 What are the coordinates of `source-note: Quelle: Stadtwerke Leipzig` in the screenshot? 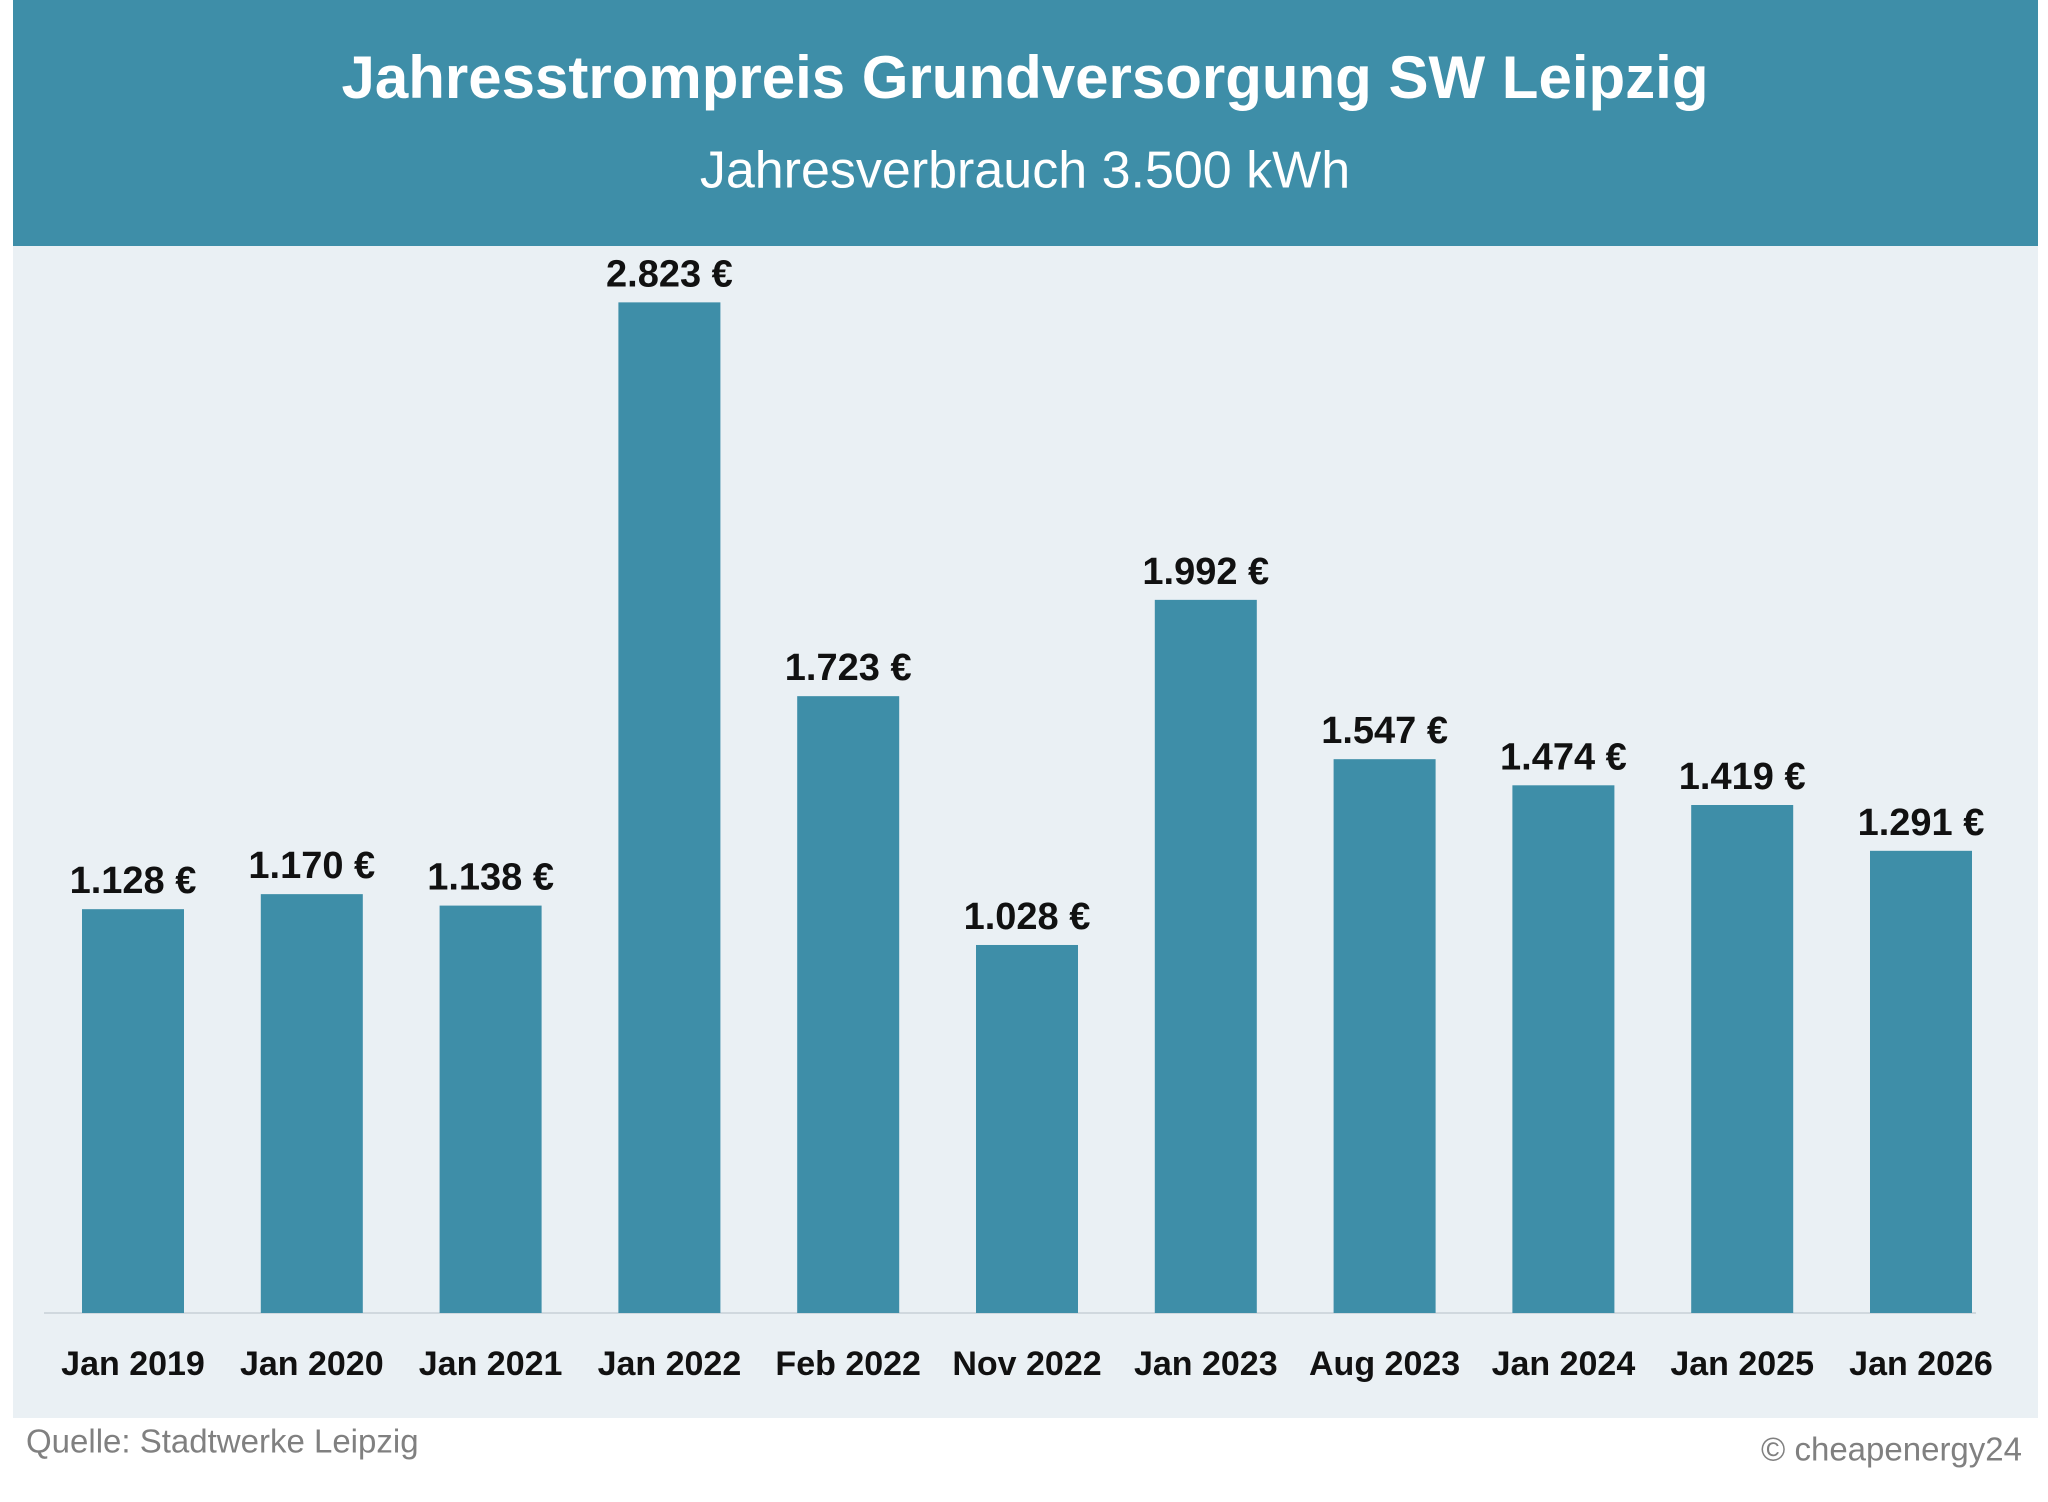 It's located at (222, 1441).